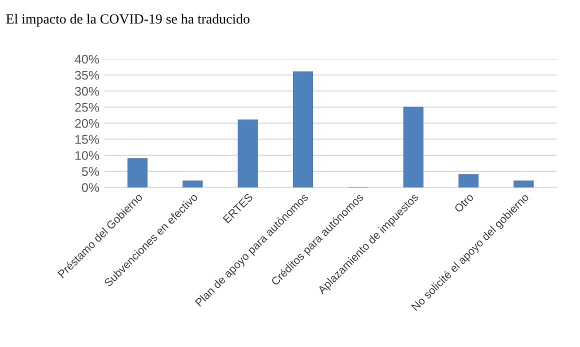  I want to click on y-tick-label: 20%, so click(87, 123).